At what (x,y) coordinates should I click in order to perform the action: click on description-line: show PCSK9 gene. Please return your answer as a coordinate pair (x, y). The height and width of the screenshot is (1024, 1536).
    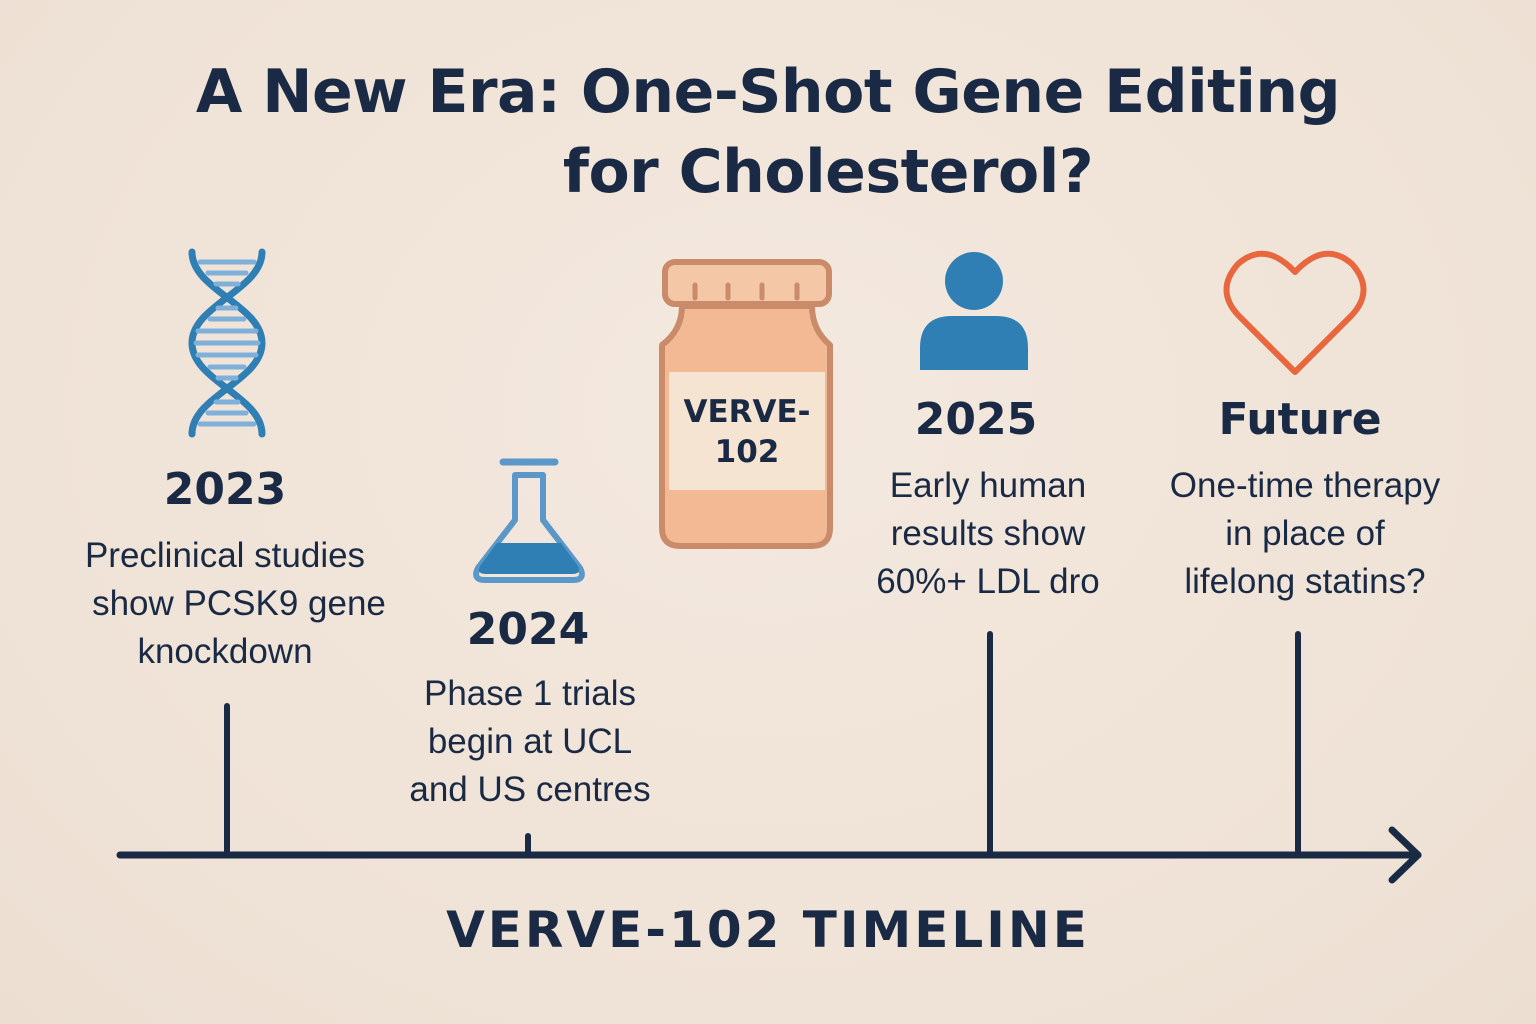
    Looking at the image, I should click on (239, 603).